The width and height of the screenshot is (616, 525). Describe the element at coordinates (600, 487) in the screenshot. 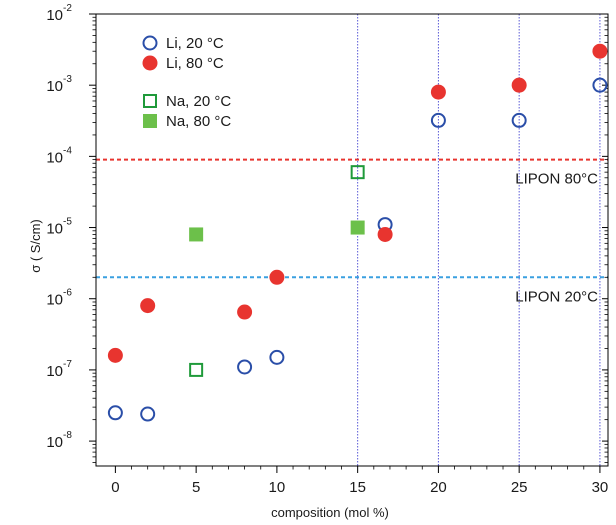

I see `x-tick-label: 30` at that location.